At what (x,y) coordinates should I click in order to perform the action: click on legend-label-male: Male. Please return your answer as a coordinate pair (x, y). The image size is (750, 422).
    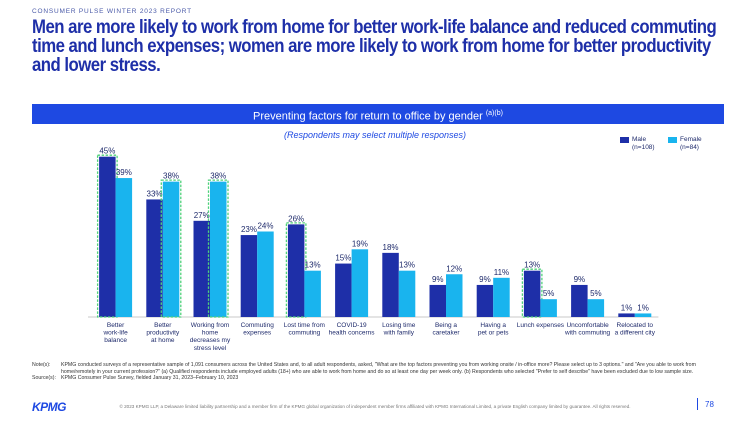
    Looking at the image, I should click on (639, 139).